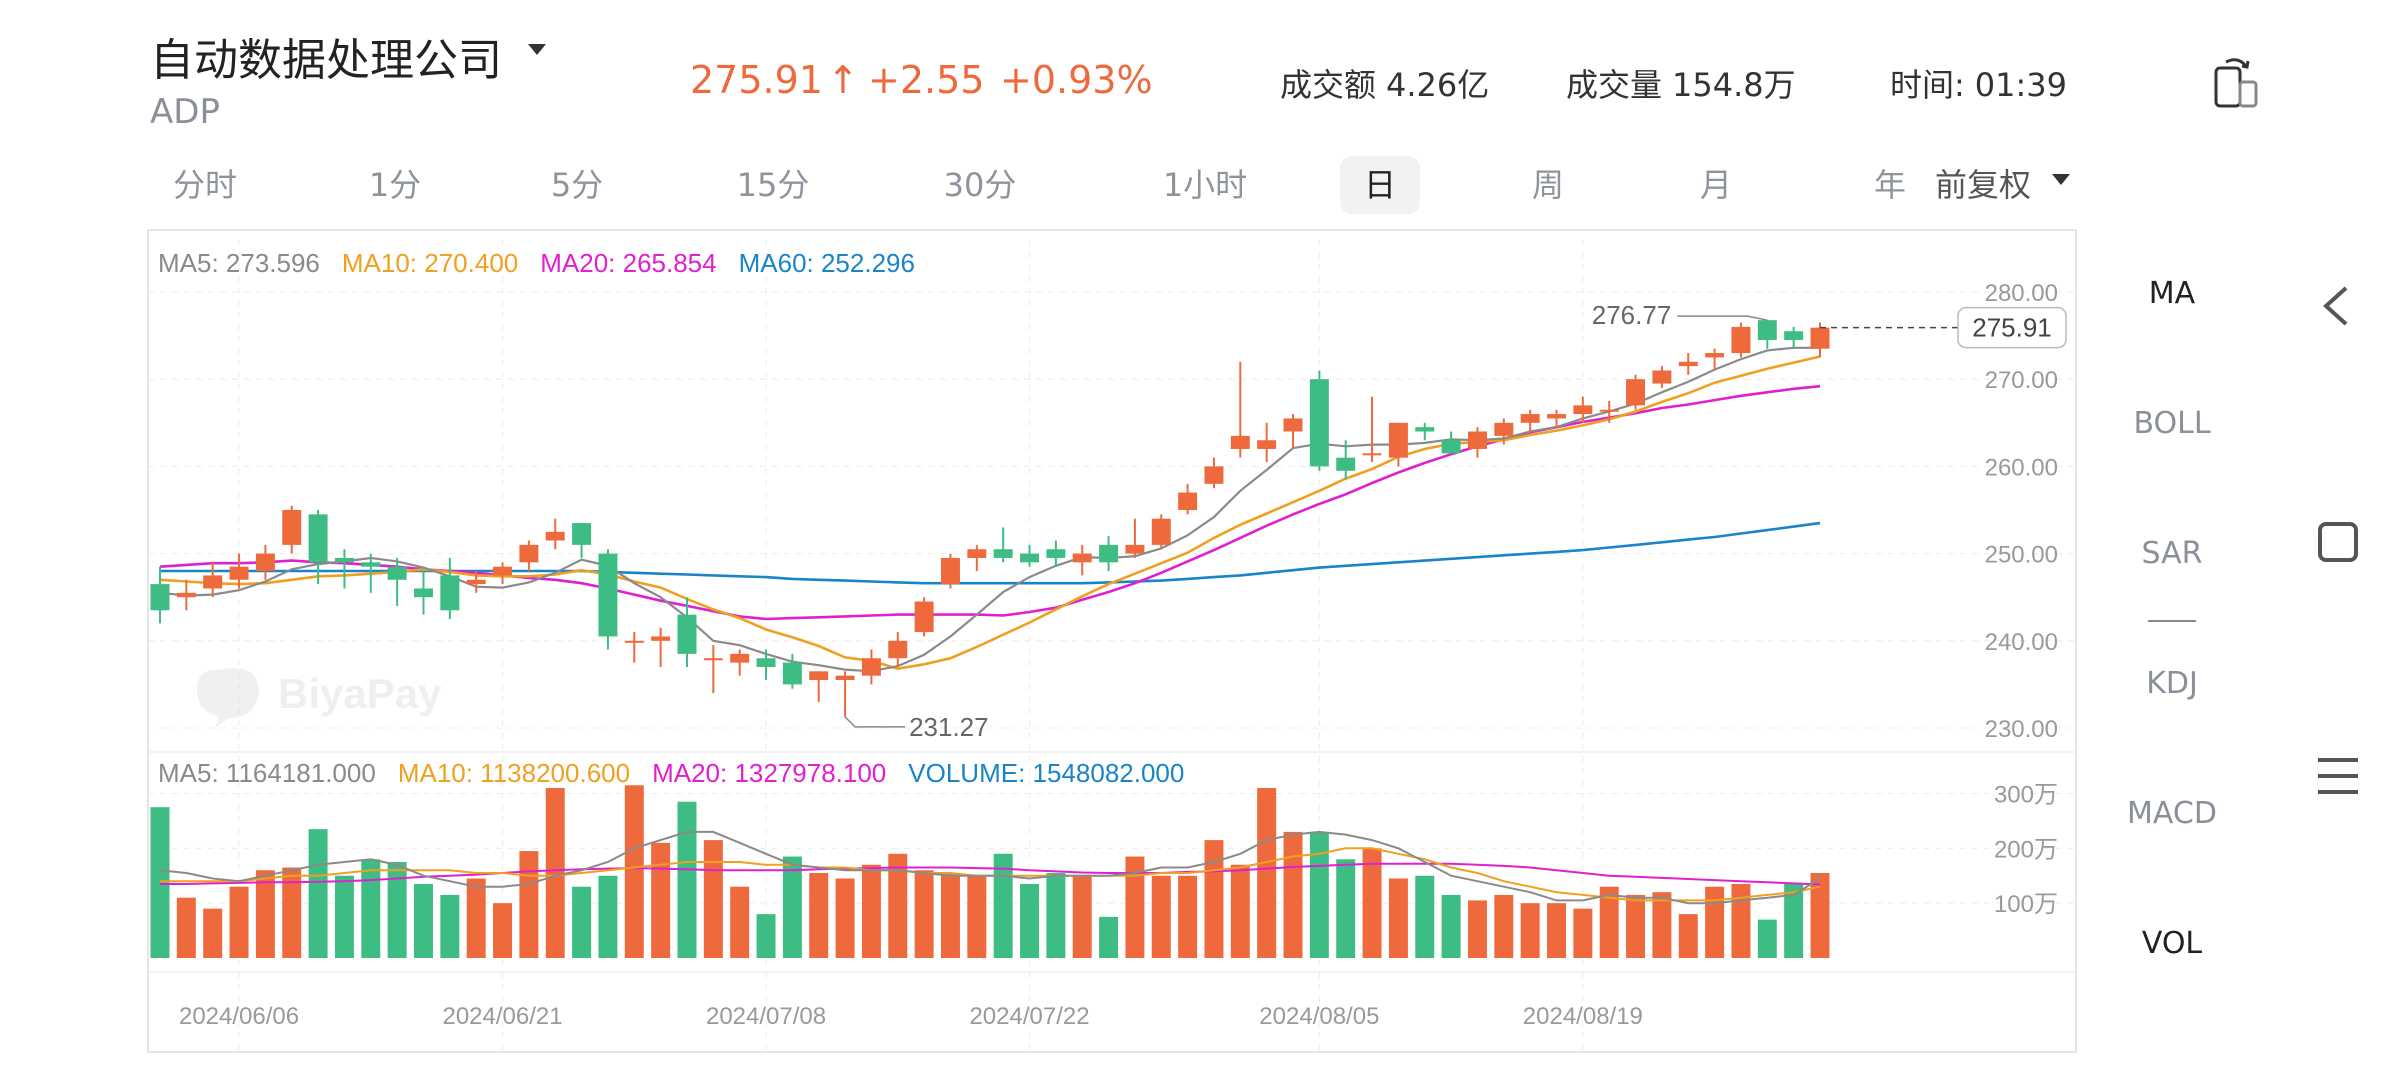 This screenshot has height=1080, width=2400. I want to click on home-icon, so click(2338, 542).